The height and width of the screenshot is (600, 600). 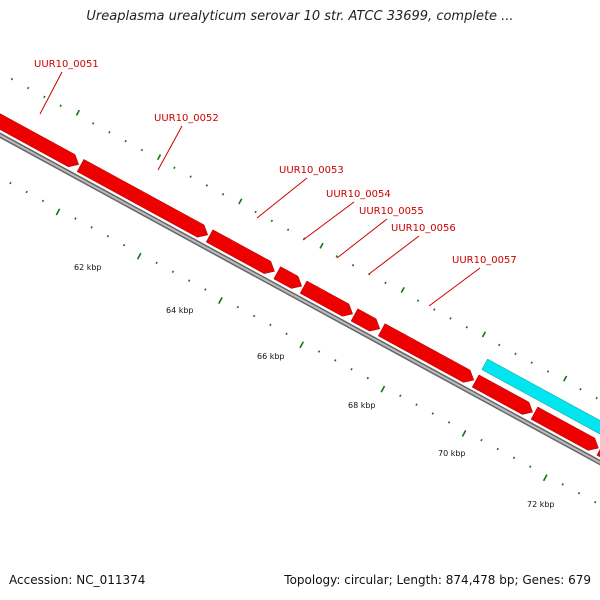 I want to click on gene-label: UUR10_0056, so click(x=423, y=228).